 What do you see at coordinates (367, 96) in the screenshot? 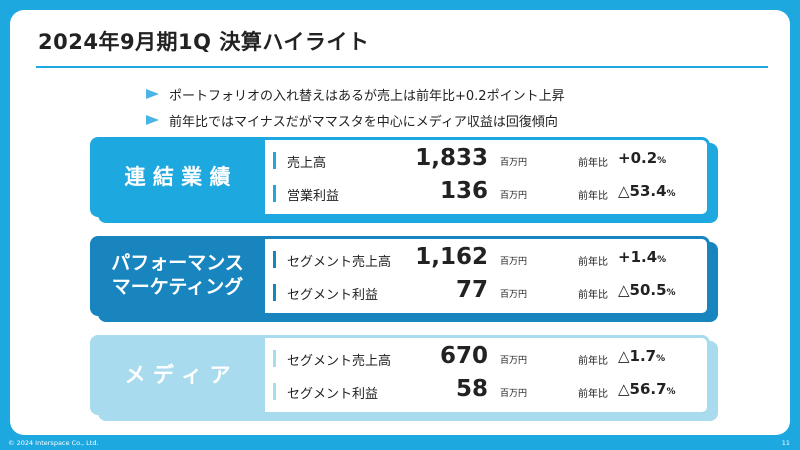
I see `bullet-text: ポートフォリオの入れ替えはあるが売上は前年比+0.2ポイント上昇` at bounding box center [367, 96].